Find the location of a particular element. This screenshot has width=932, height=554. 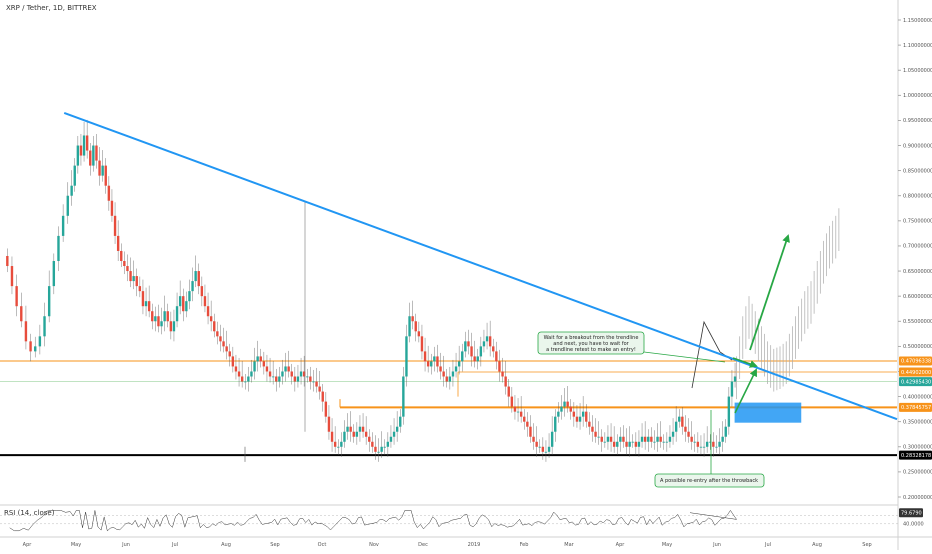

x-tick-label: Oct is located at coordinates (322, 545).